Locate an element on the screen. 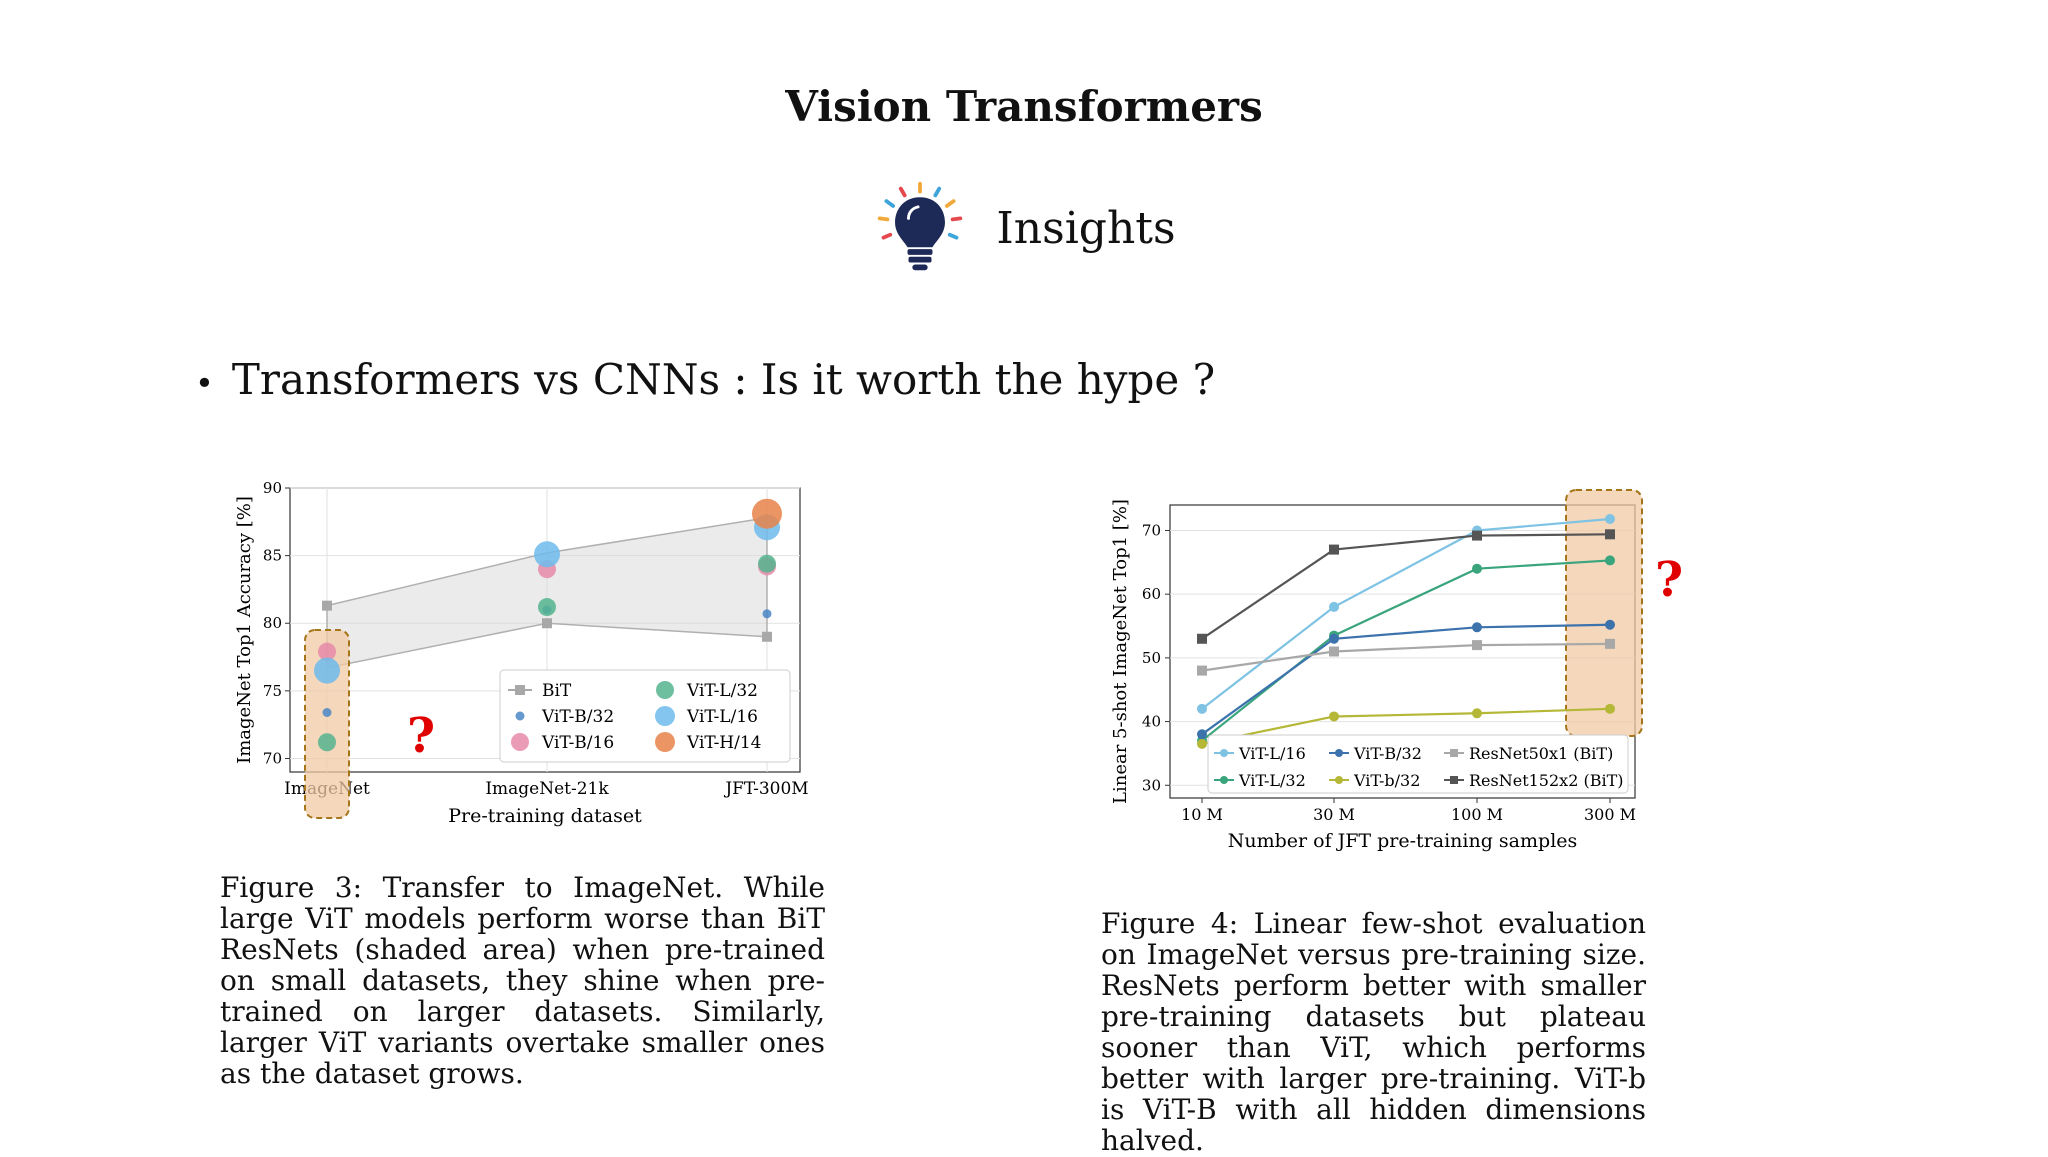  x-tick-label: 10 M is located at coordinates (1202, 814).